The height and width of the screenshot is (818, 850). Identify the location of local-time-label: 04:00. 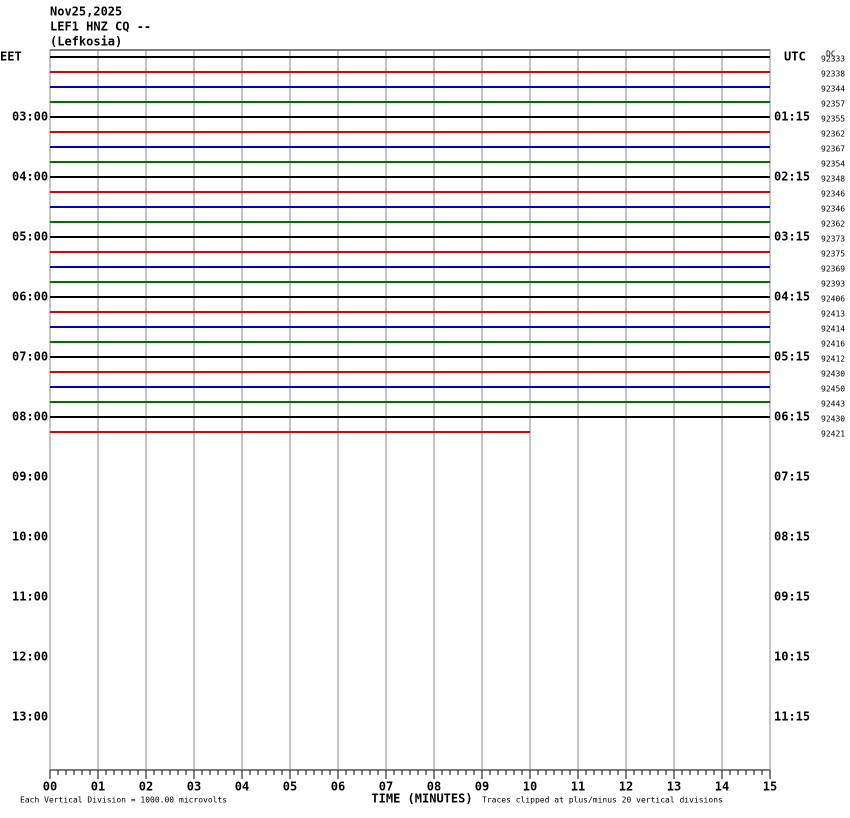
(30, 177).